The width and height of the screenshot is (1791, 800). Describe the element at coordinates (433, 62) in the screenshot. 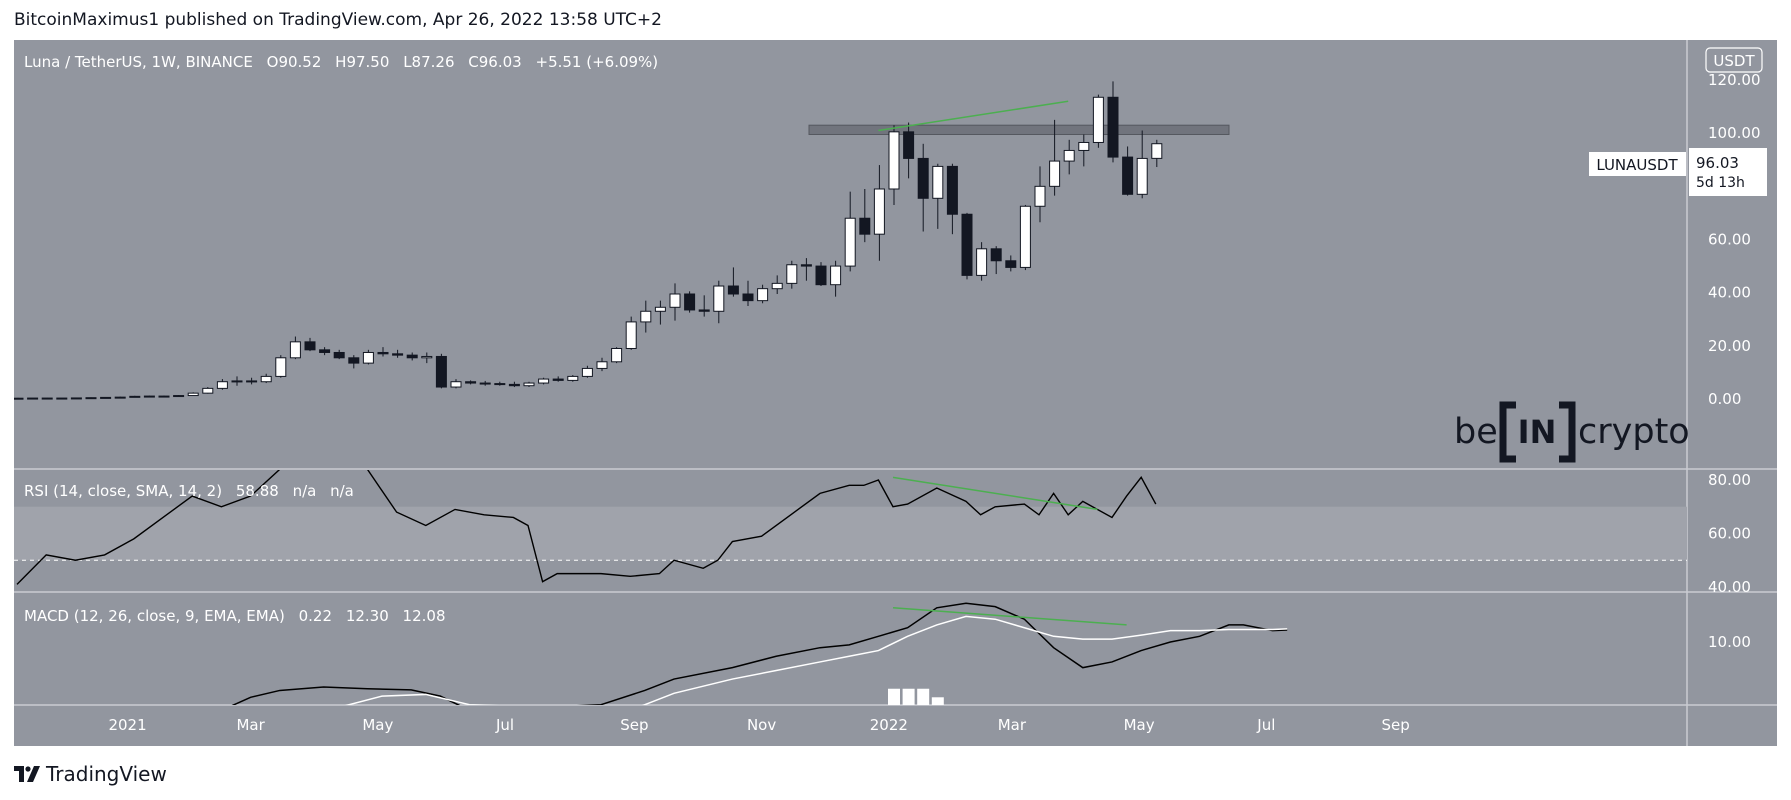

I see `legend-low-value: 87.26` at that location.